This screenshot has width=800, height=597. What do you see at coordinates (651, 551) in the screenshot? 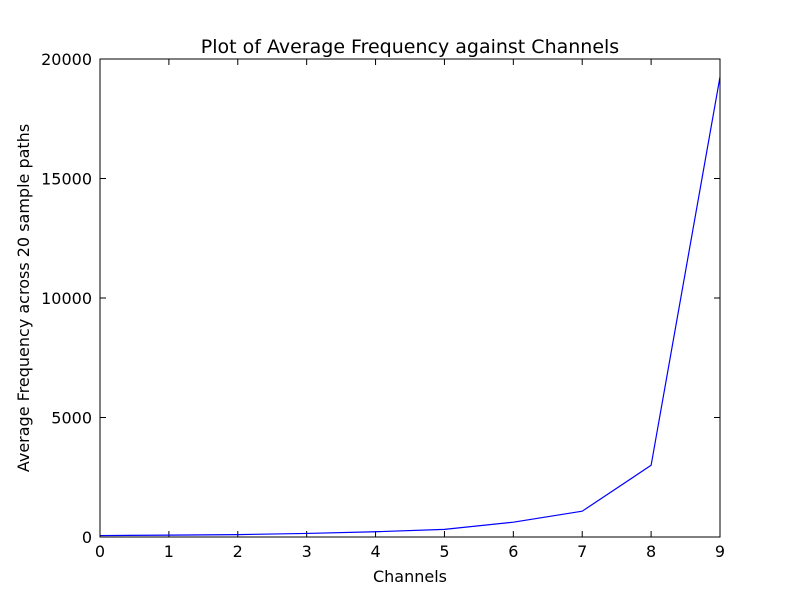
I see `x-tick-label: 8` at bounding box center [651, 551].